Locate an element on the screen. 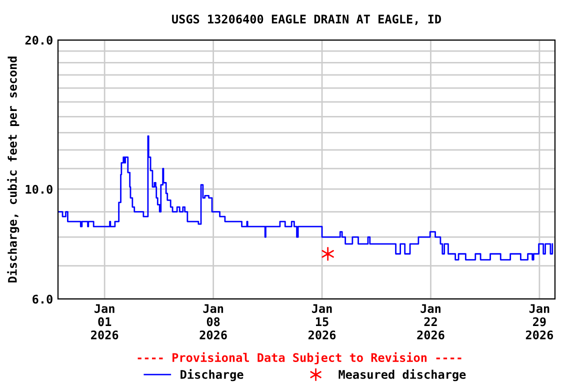 Image resolution: width=576 pixels, height=384 pixels. y-tick-label: 20.0 is located at coordinates (38, 40).